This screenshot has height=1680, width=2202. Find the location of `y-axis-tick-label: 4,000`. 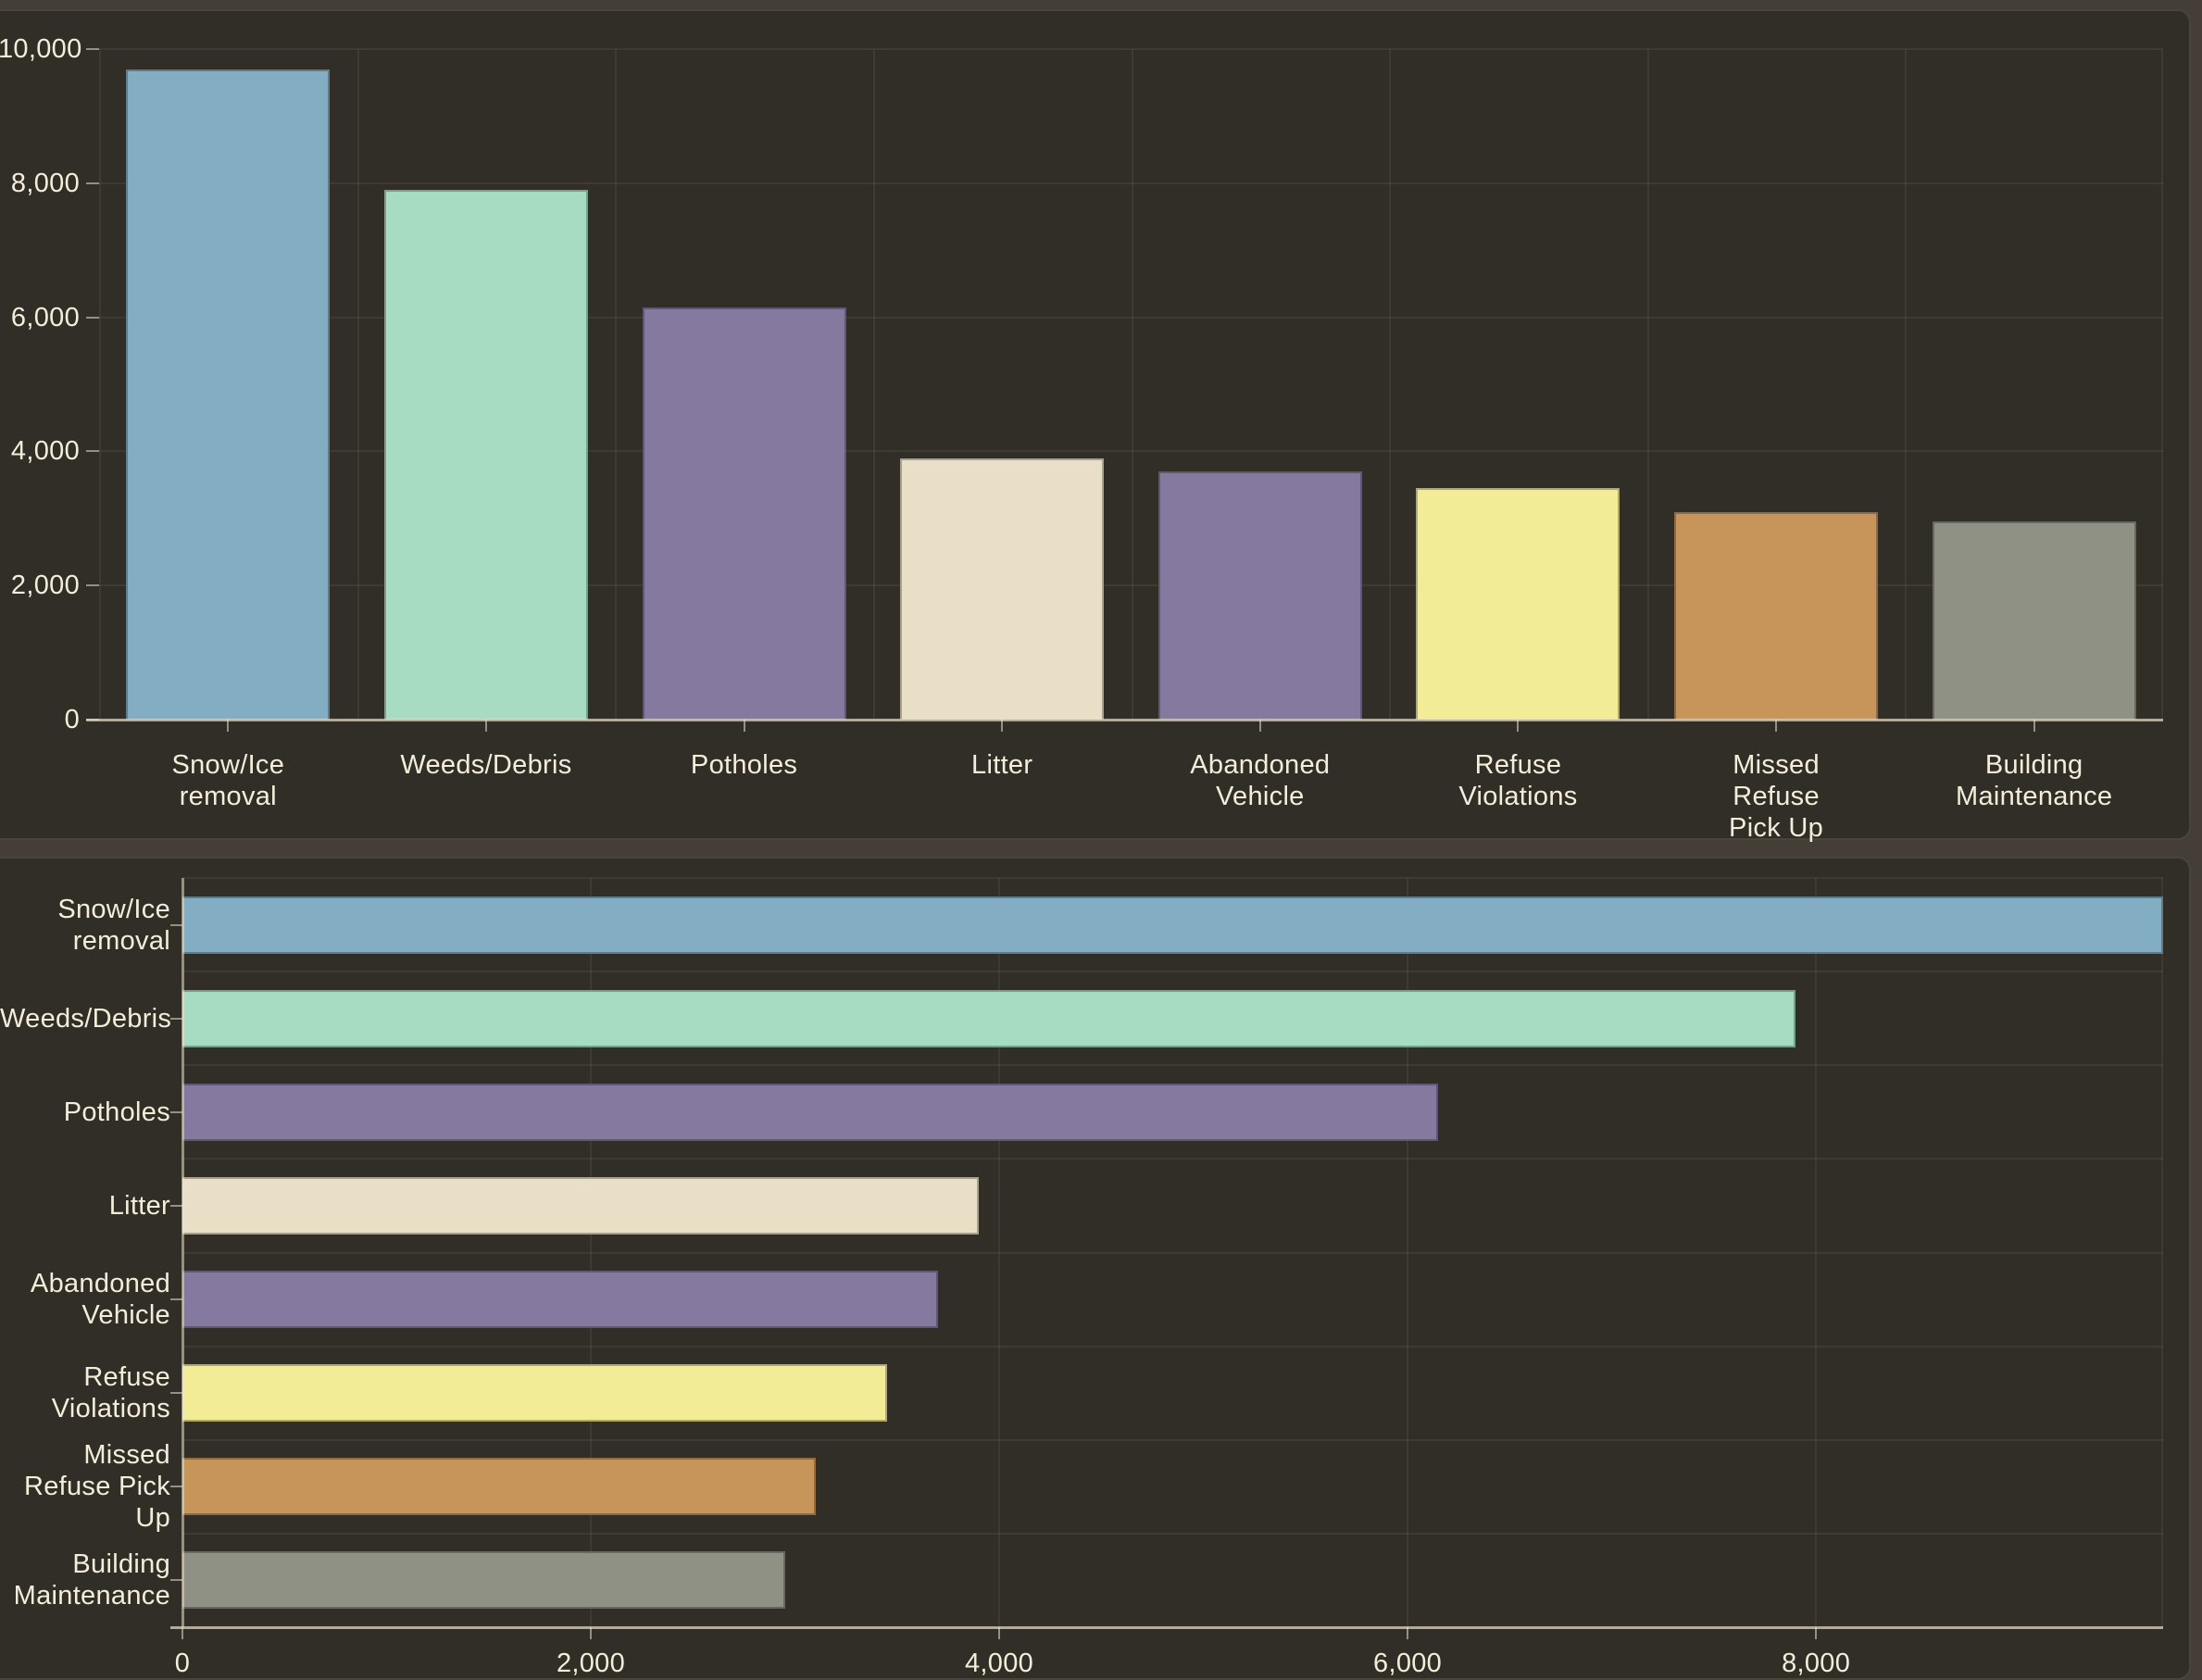

y-axis-tick-label: 4,000 is located at coordinates (45, 451).